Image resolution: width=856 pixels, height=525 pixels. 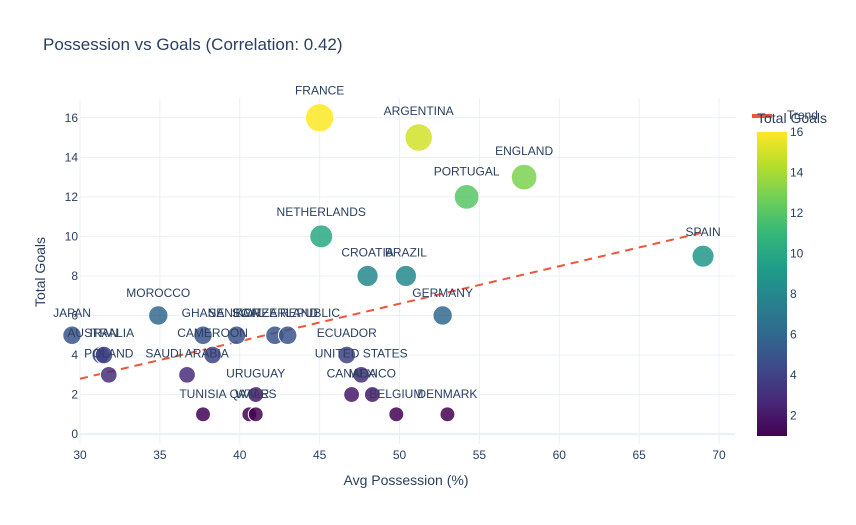 I want to click on colorbar-title: Total Goals, so click(x=792, y=118).